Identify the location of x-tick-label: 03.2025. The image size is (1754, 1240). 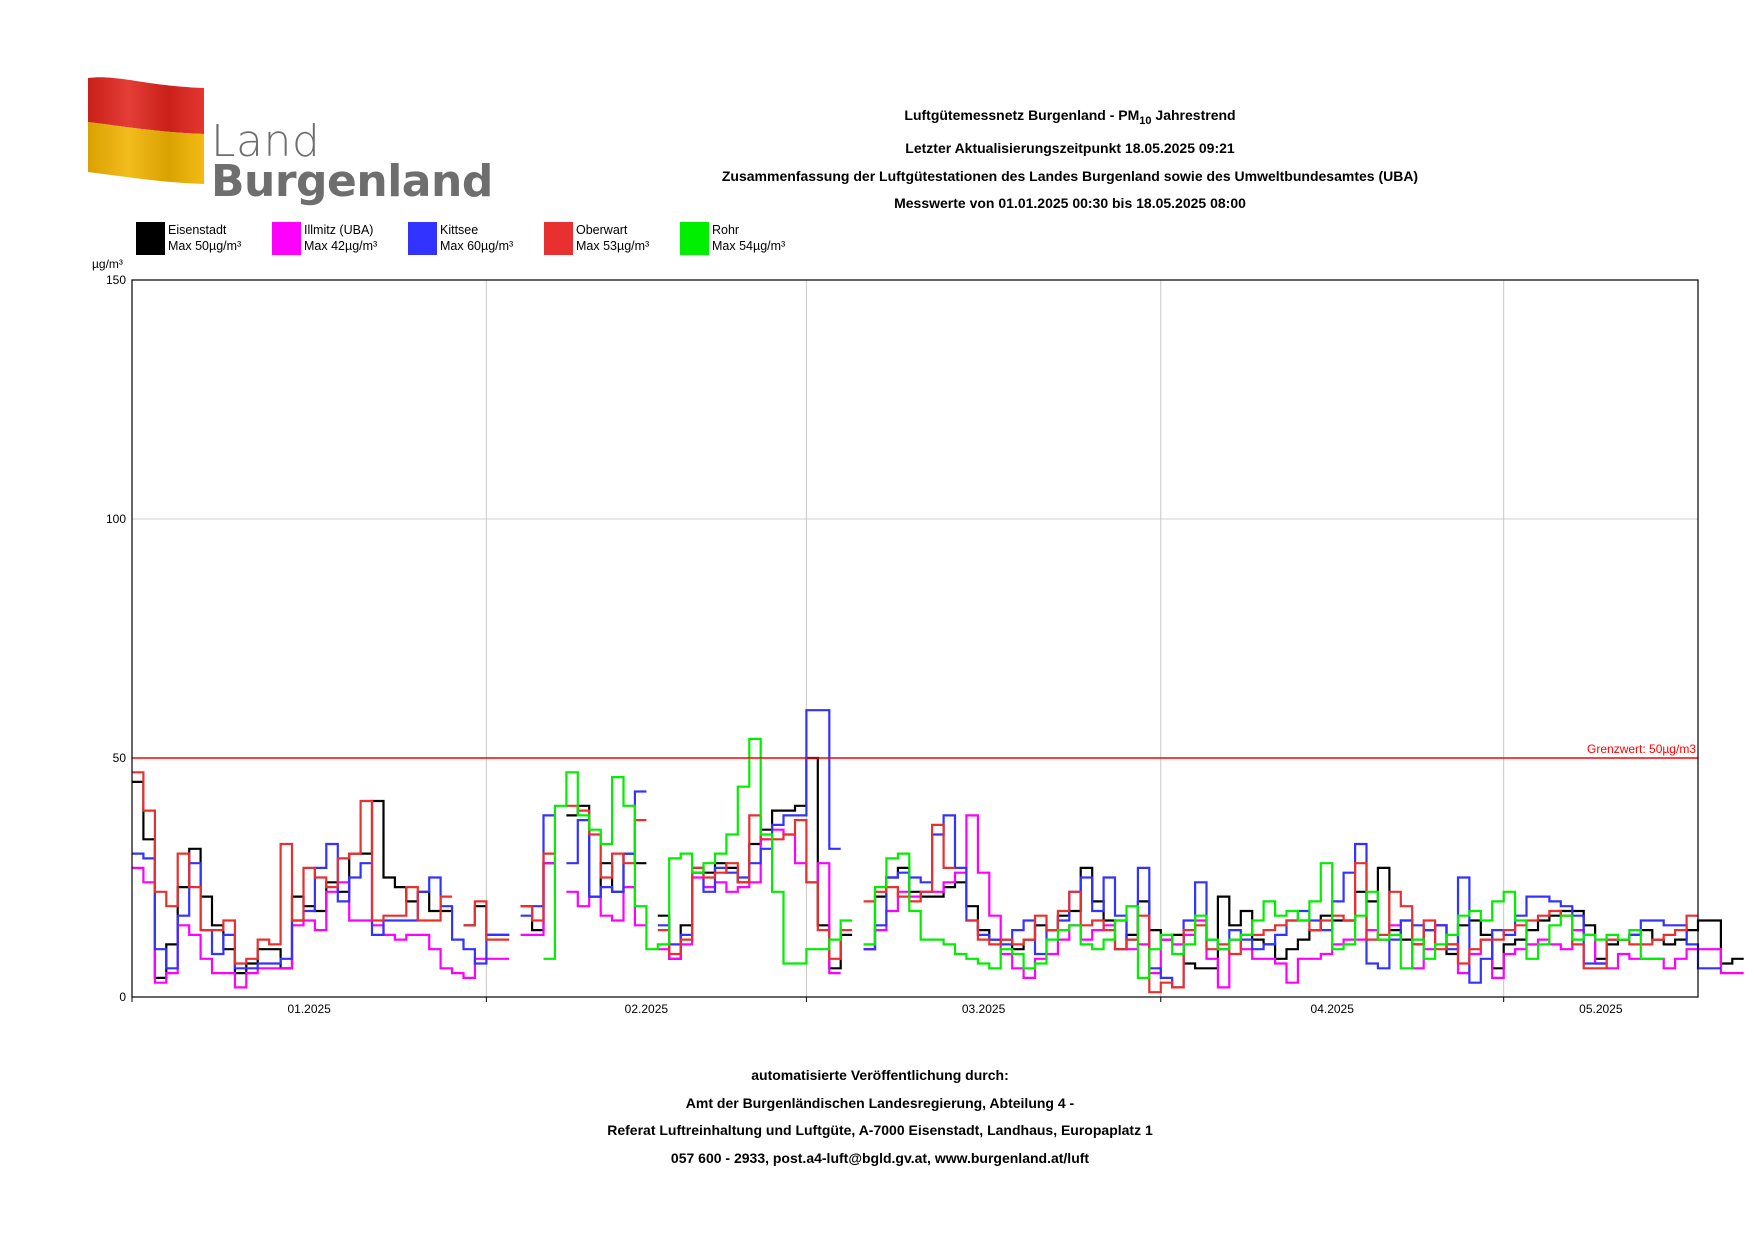
(984, 1009).